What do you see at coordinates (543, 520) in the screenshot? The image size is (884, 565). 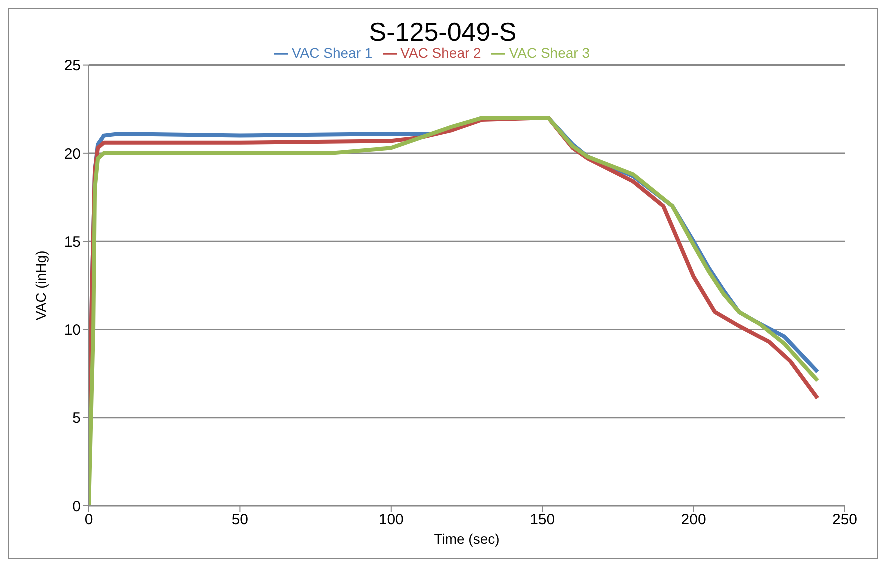 I see `x-tick-label: 150` at bounding box center [543, 520].